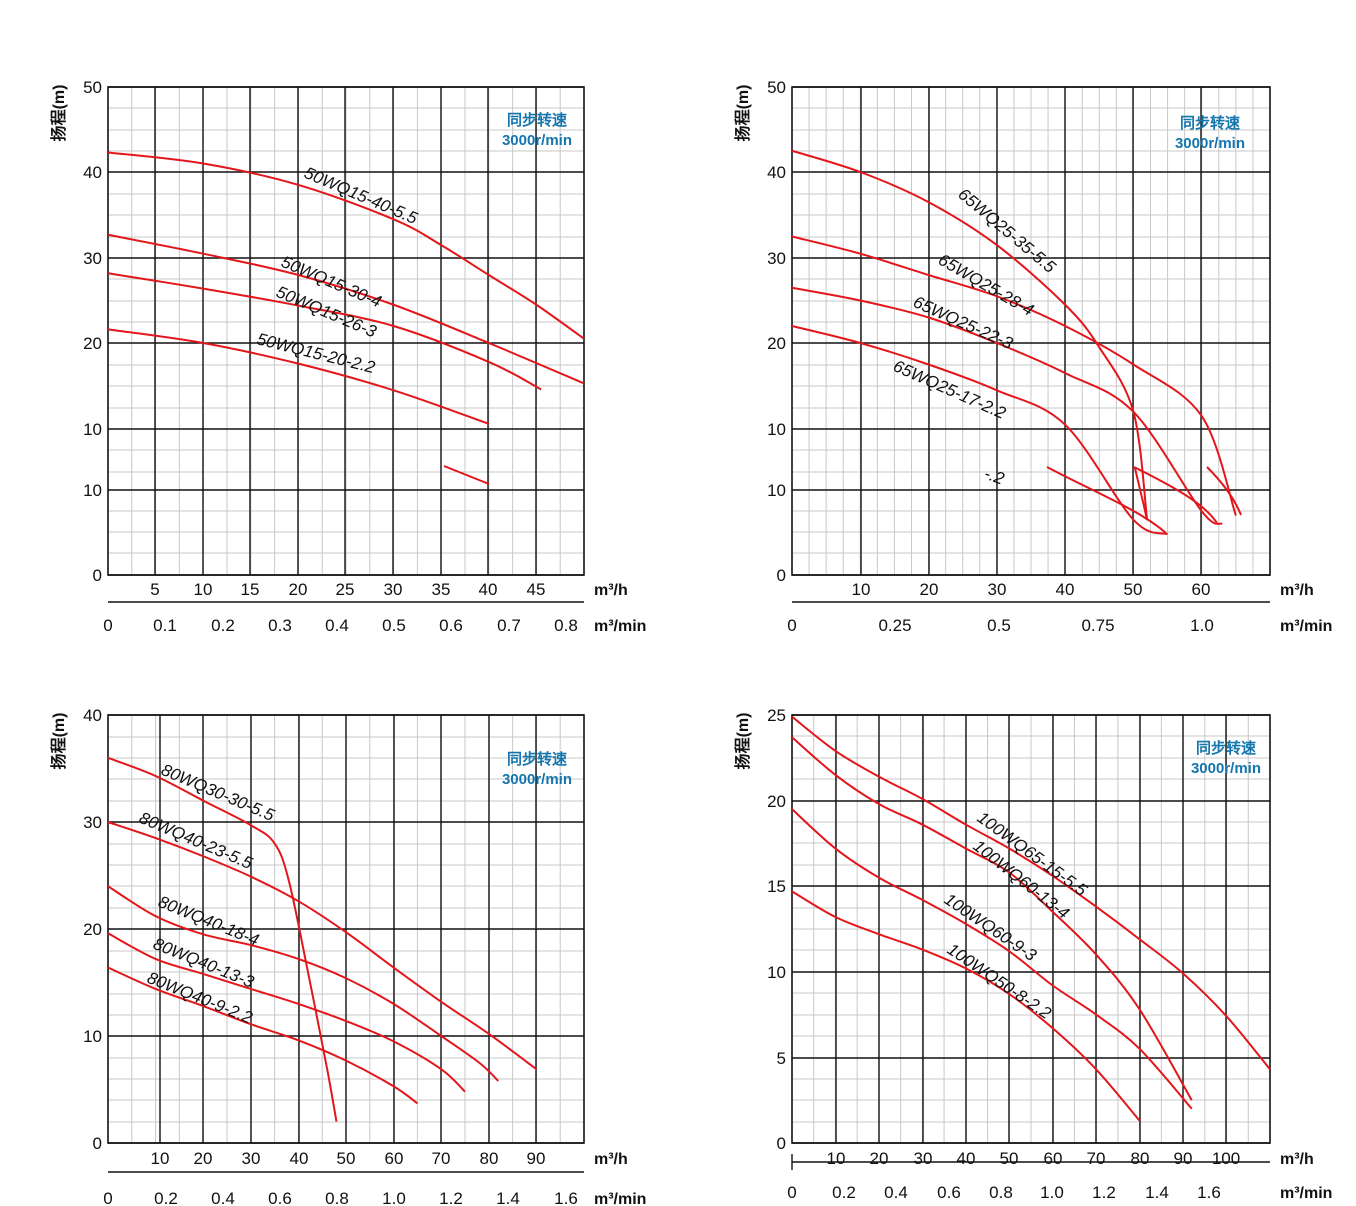 Image resolution: width=1356 pixels, height=1206 pixels. Describe the element at coordinates (346, 245) in the screenshot. I see `series-line-50WQ15-40-5.5` at that location.